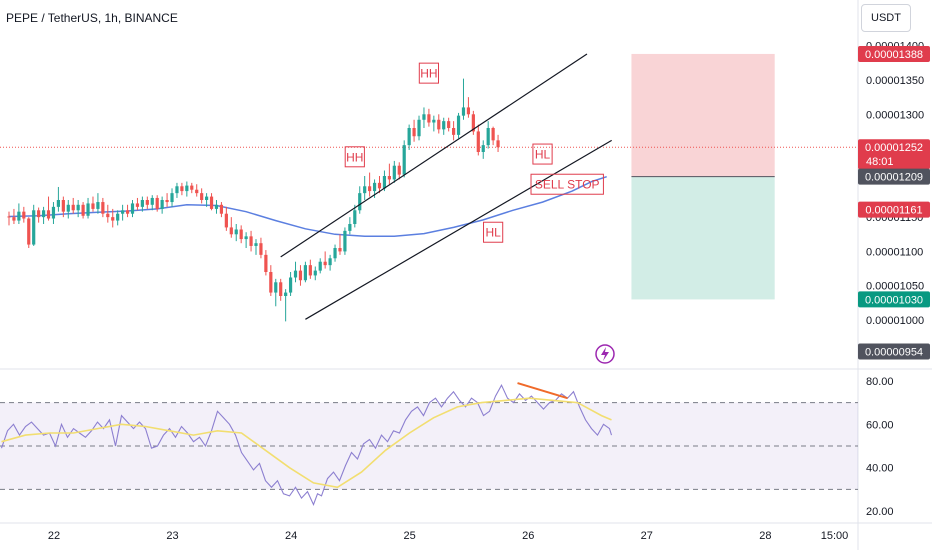 Image resolution: width=932 pixels, height=550 pixels. What do you see at coordinates (354, 157) in the screenshot?
I see `annotation-text: HH` at bounding box center [354, 157].